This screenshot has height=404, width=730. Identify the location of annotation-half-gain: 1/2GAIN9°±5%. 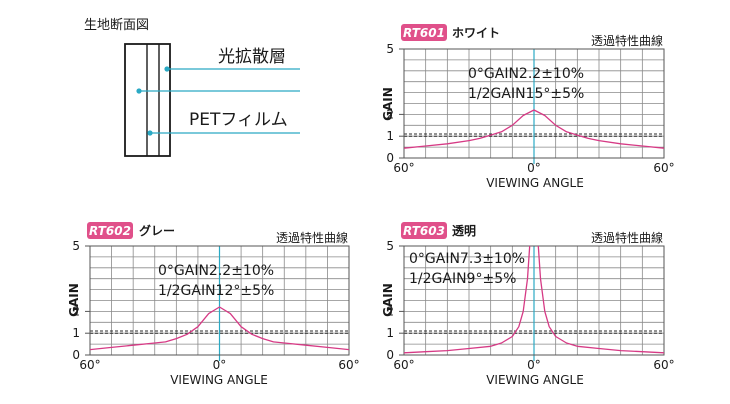
(462, 279).